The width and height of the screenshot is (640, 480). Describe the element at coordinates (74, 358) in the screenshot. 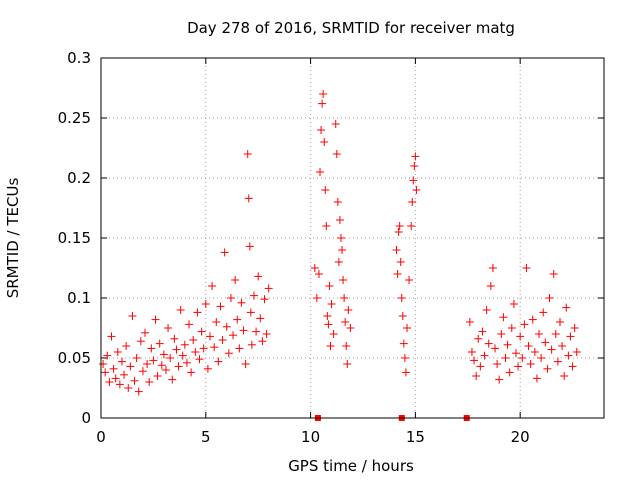

I see `y-tick-label: 0.05` at that location.